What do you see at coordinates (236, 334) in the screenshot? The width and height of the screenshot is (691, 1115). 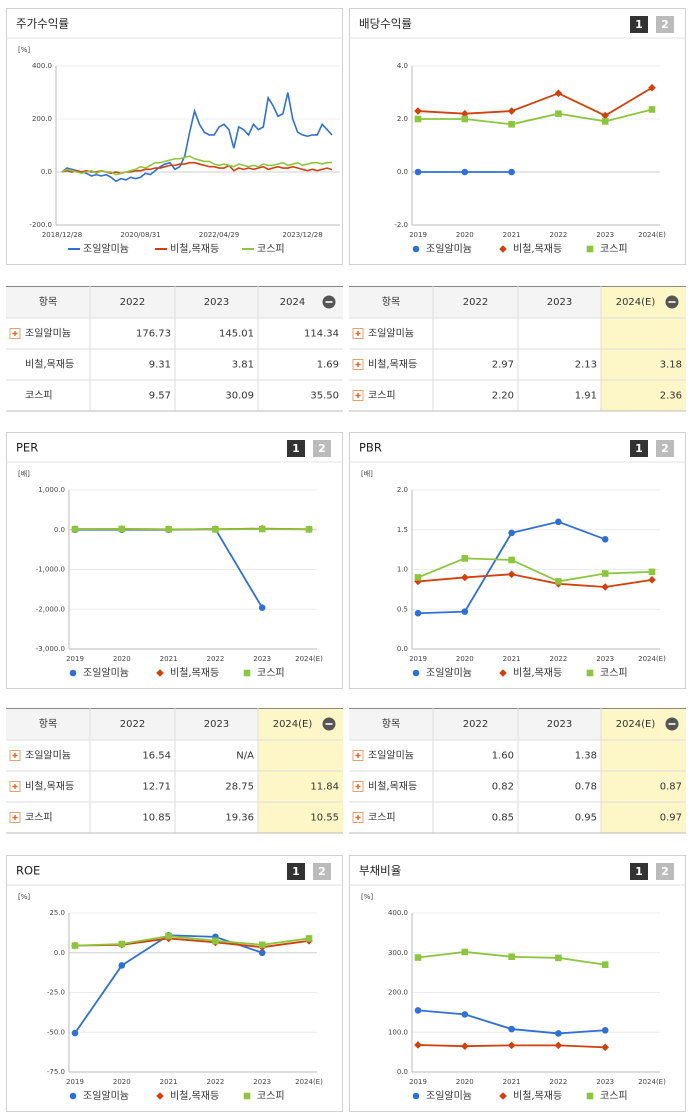 I see `cell-value: 145.01` at bounding box center [236, 334].